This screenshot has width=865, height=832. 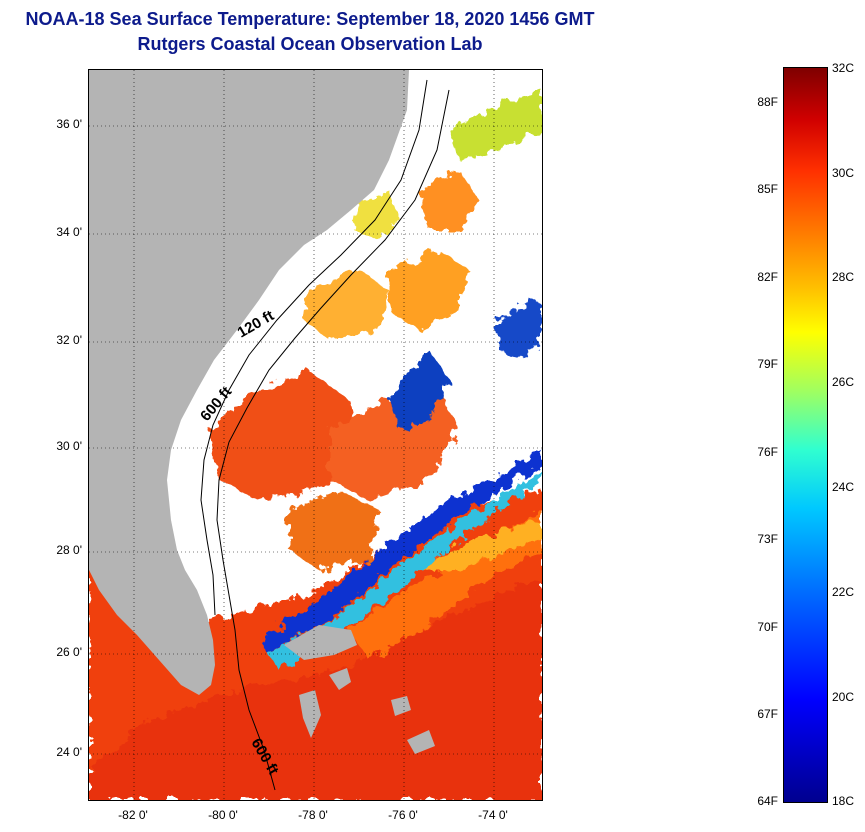 I want to click on colorbar-f-label: 79F, so click(x=767, y=364).